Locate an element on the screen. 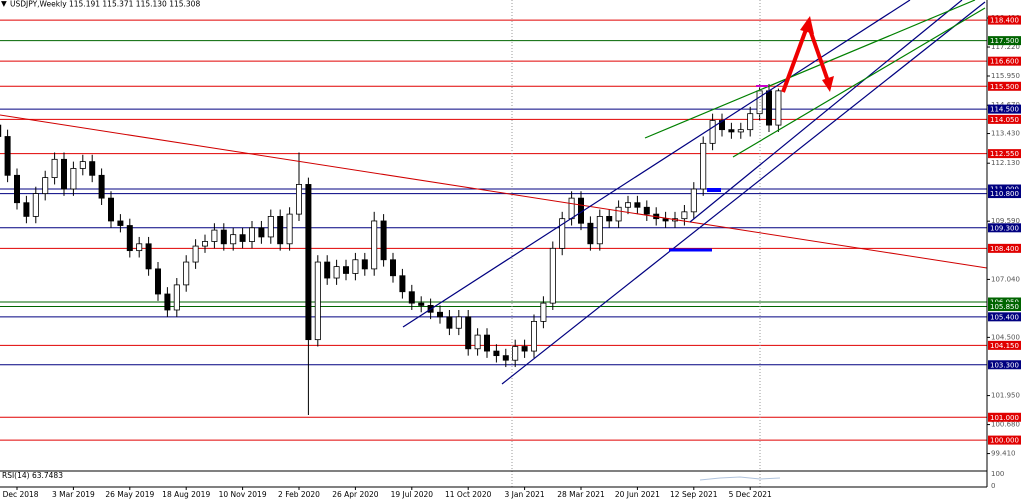 The height and width of the screenshot is (501, 1024). level-label: 110.800 is located at coordinates (1004, 194).